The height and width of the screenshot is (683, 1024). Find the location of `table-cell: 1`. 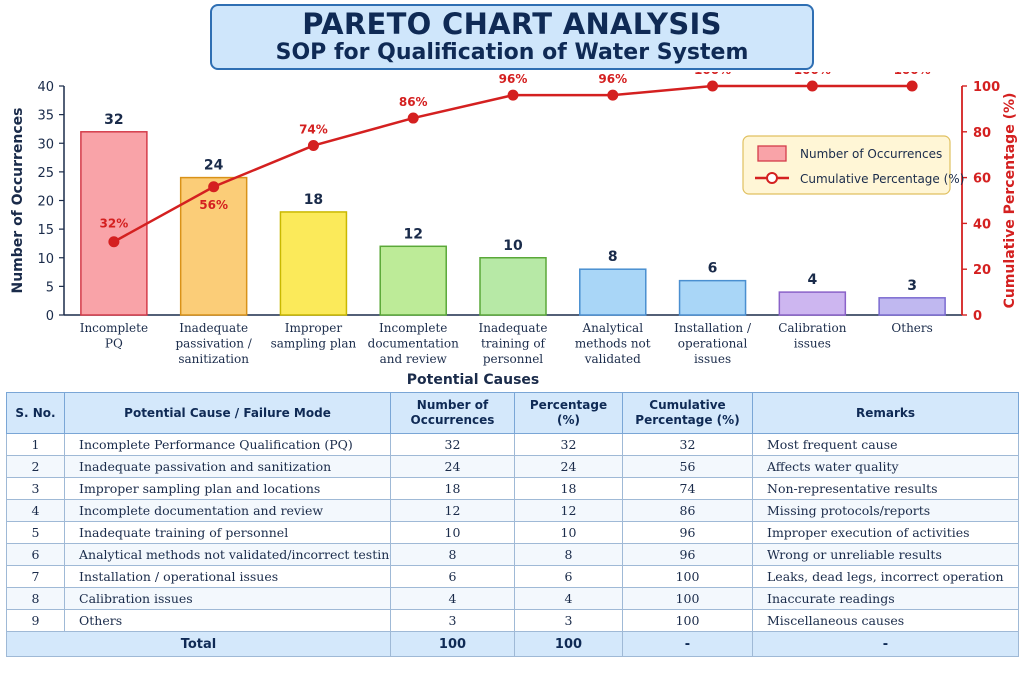

table-cell: 1 is located at coordinates (35, 444).